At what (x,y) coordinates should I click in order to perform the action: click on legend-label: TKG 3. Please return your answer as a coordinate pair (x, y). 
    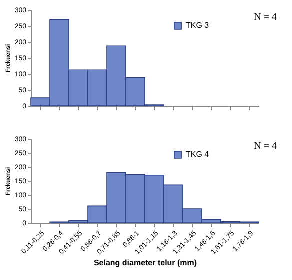
    Looking at the image, I should click on (198, 25).